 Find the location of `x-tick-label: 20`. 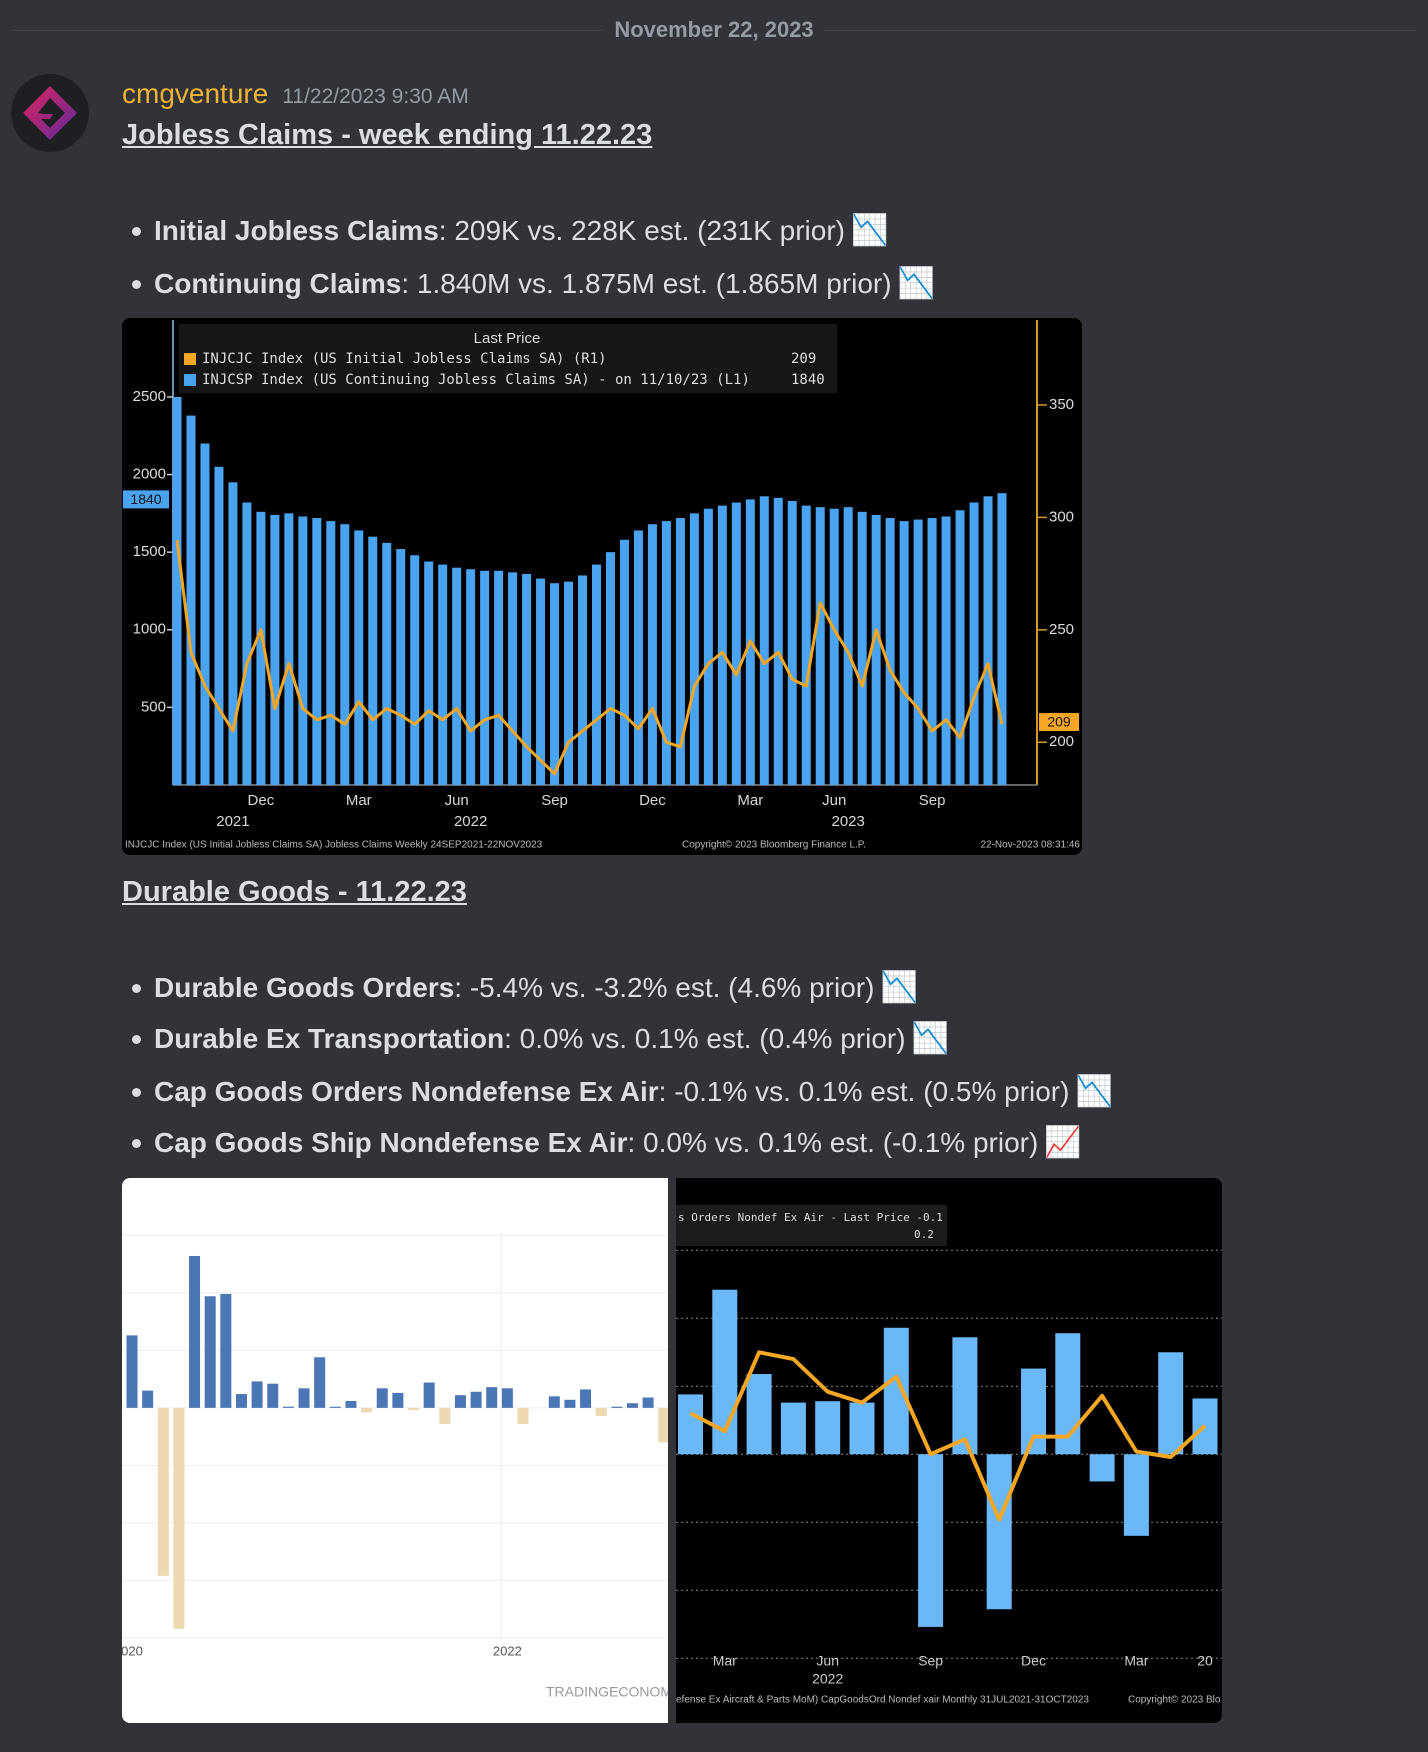

x-tick-label: 20 is located at coordinates (1205, 1661).